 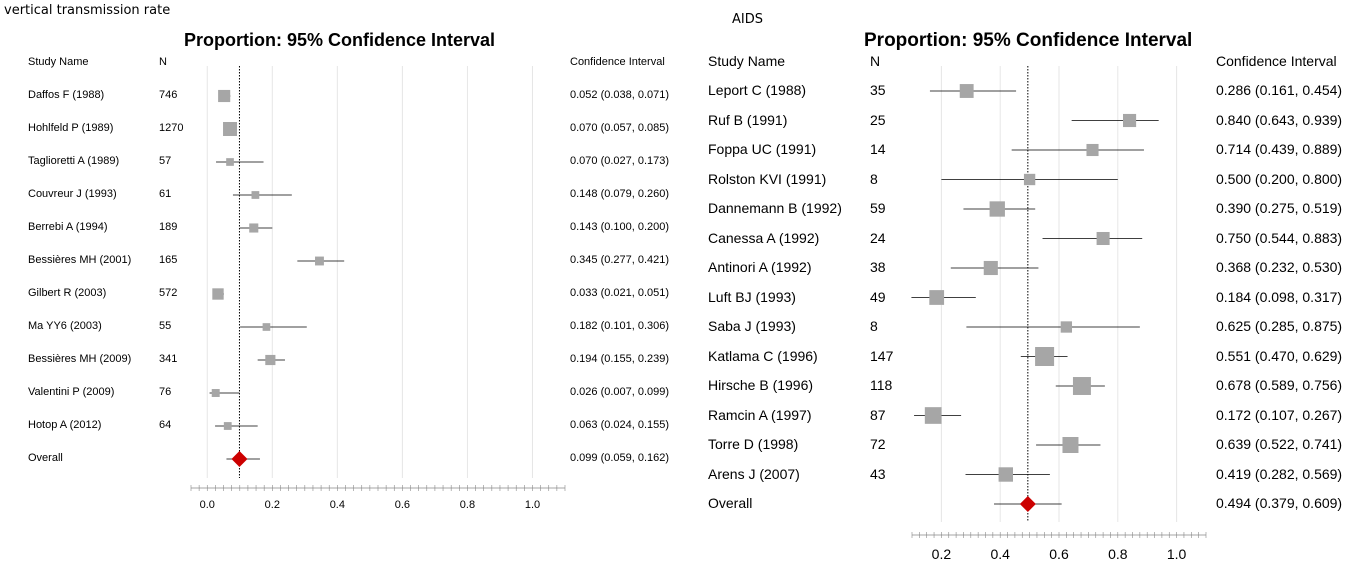 I want to click on study-name: Luft BJ (1993), so click(x=752, y=296).